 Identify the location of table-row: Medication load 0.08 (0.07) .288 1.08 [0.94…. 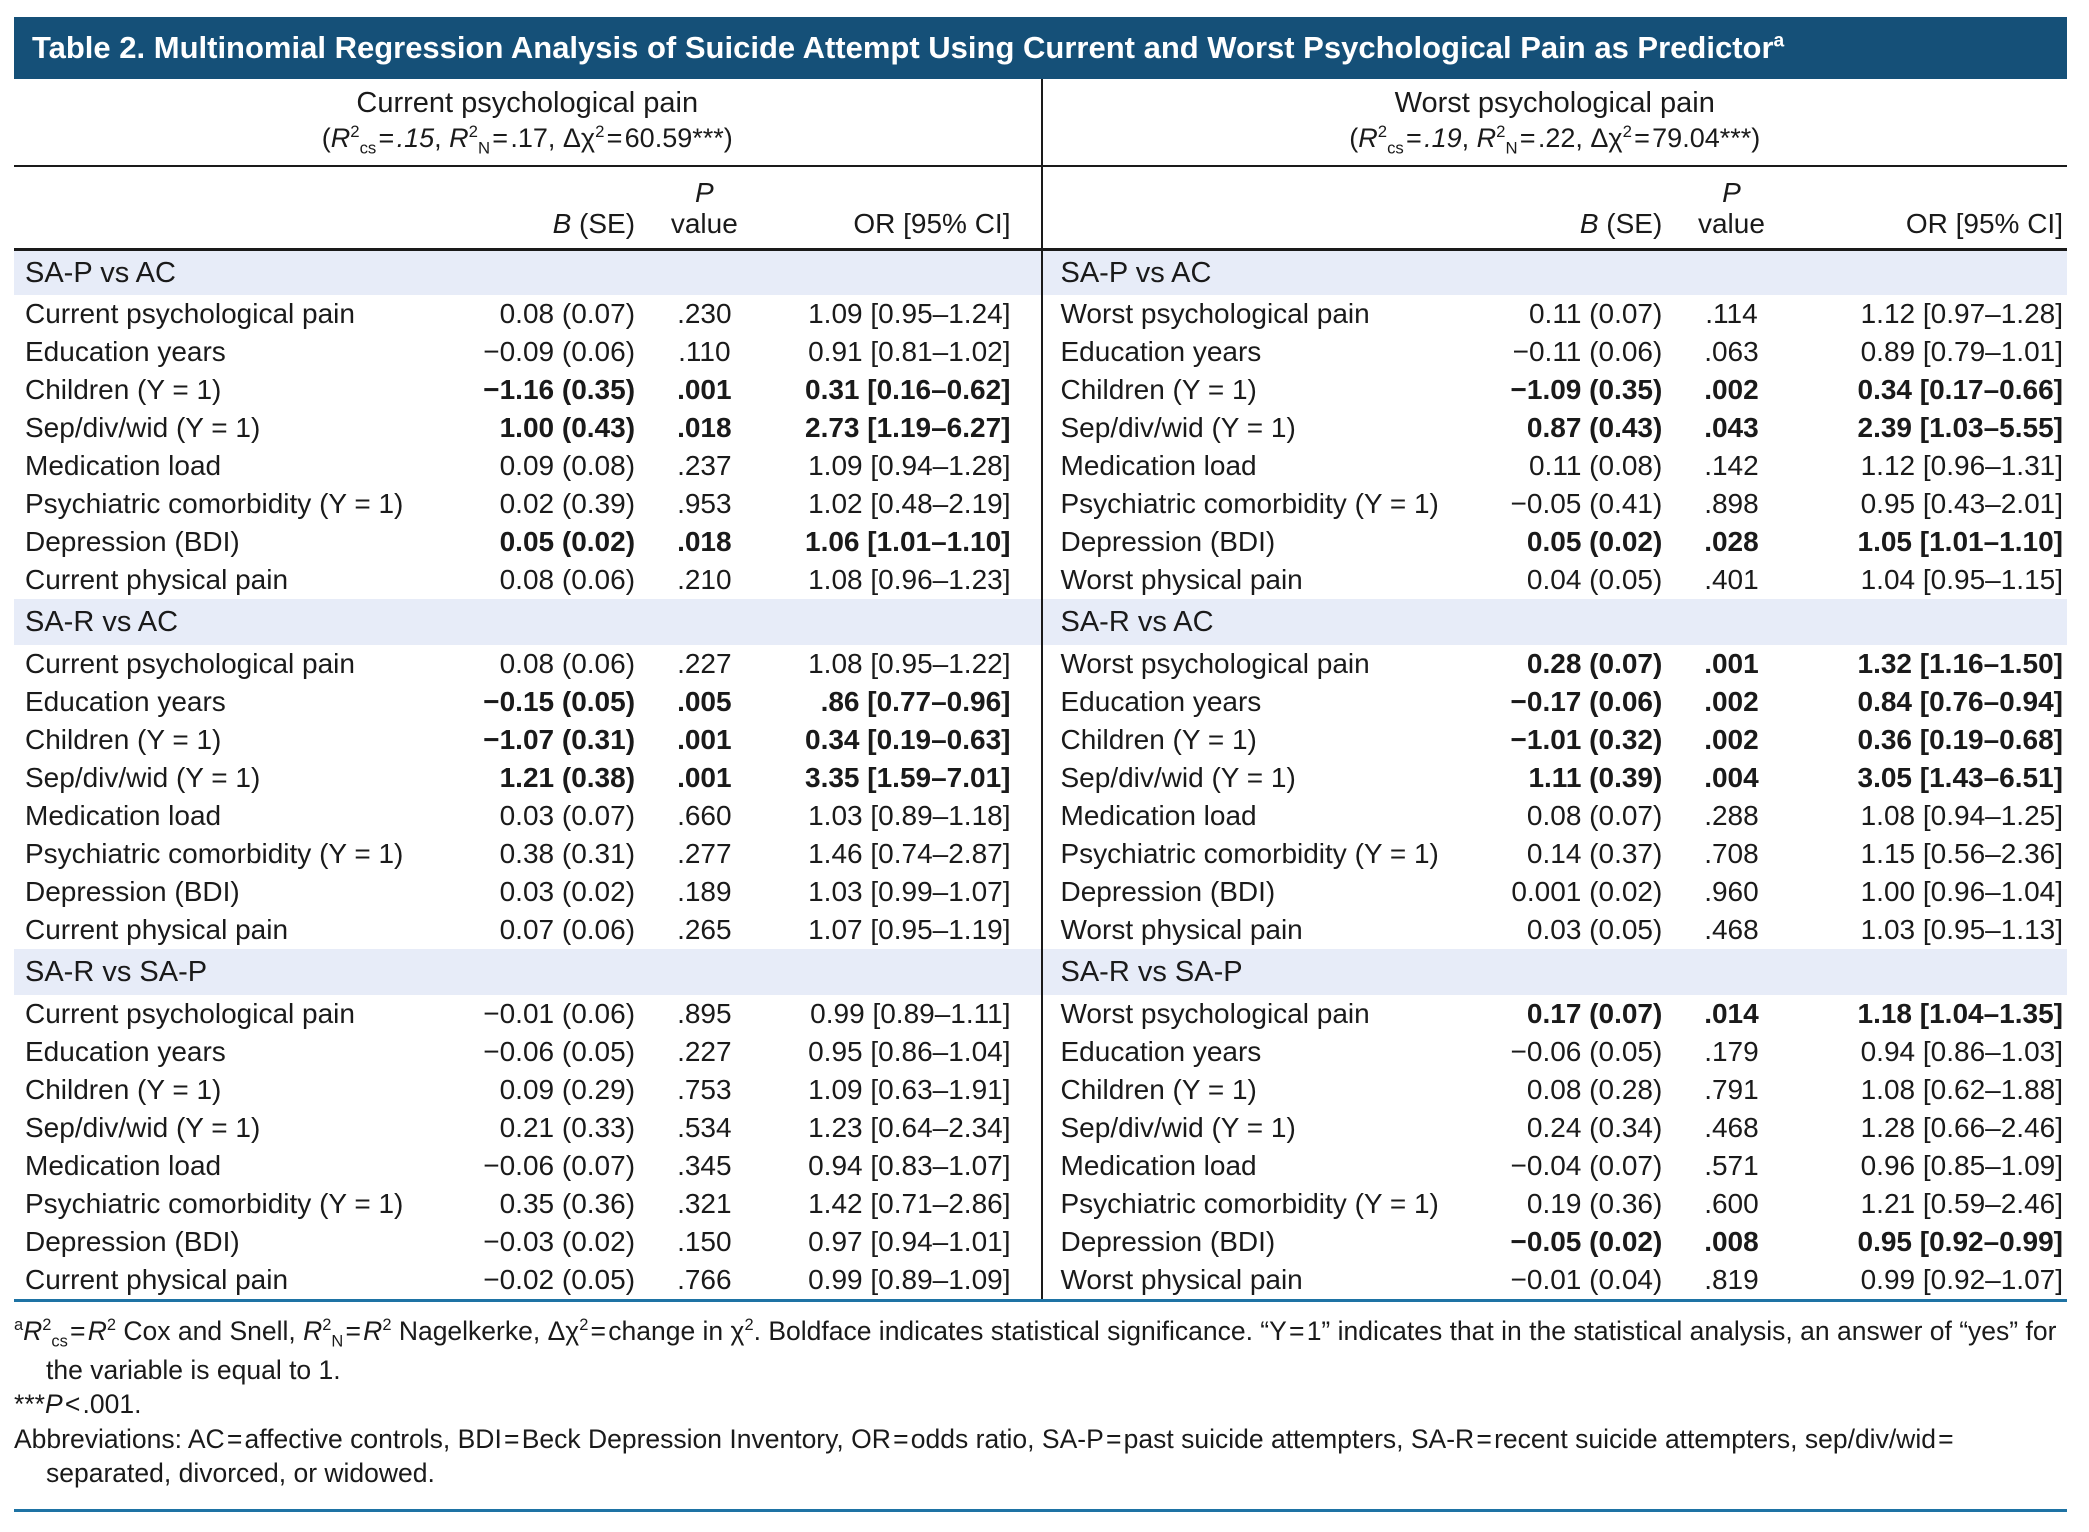
(1555, 816).